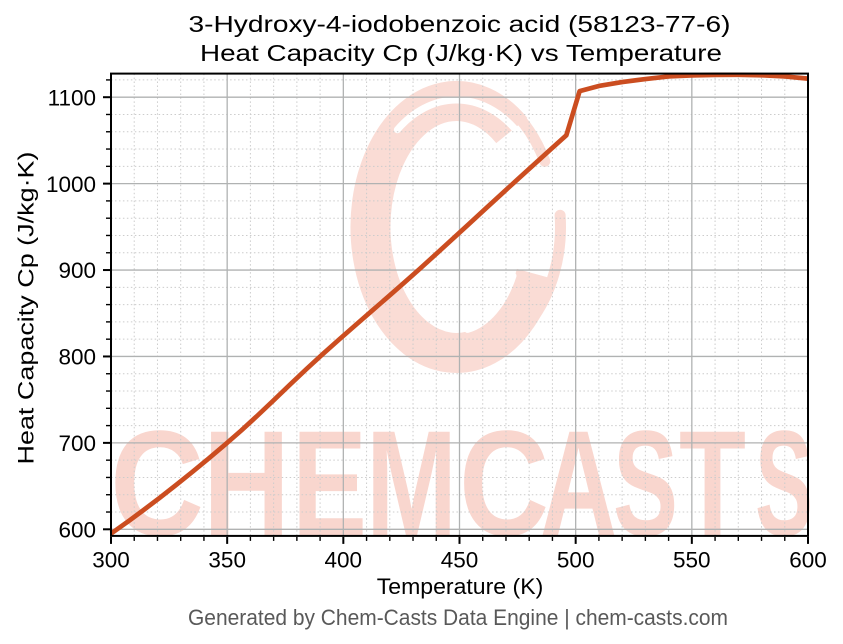 The image size is (843, 644). Describe the element at coordinates (504, 483) in the screenshot. I see `svg-text: C` at that location.